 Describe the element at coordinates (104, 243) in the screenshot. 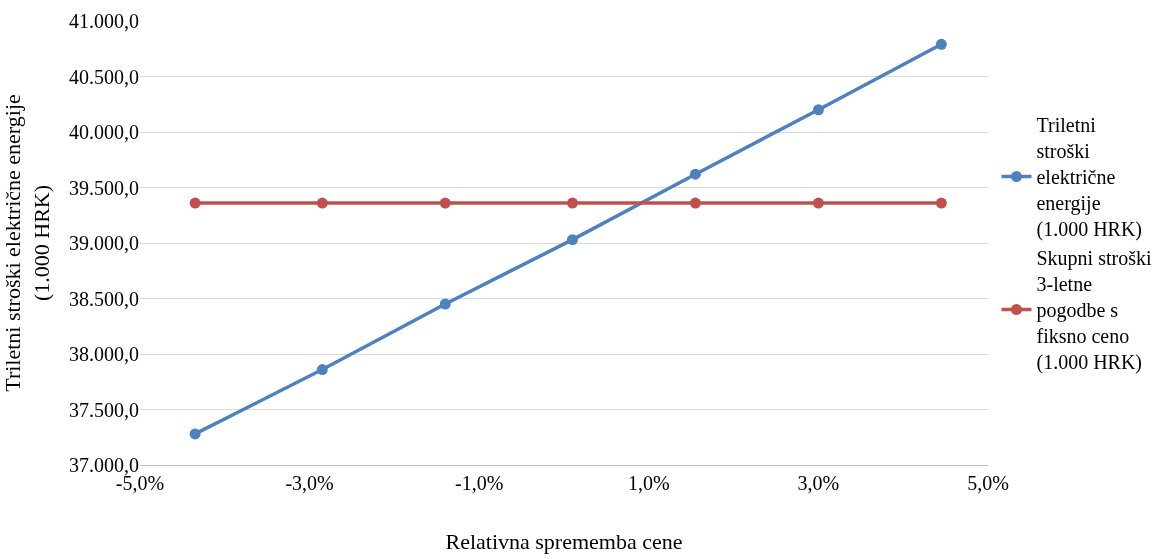

I see `y-tick-label: 39.000,0` at that location.